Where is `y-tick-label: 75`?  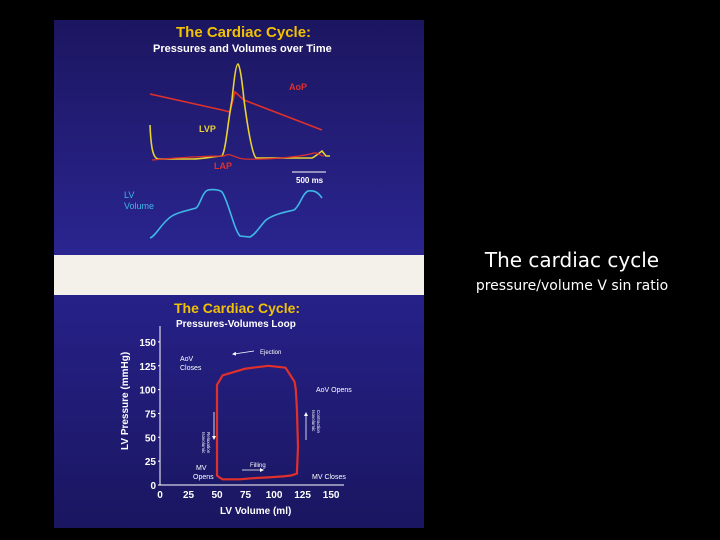 y-tick-label: 75 is located at coordinates (151, 414).